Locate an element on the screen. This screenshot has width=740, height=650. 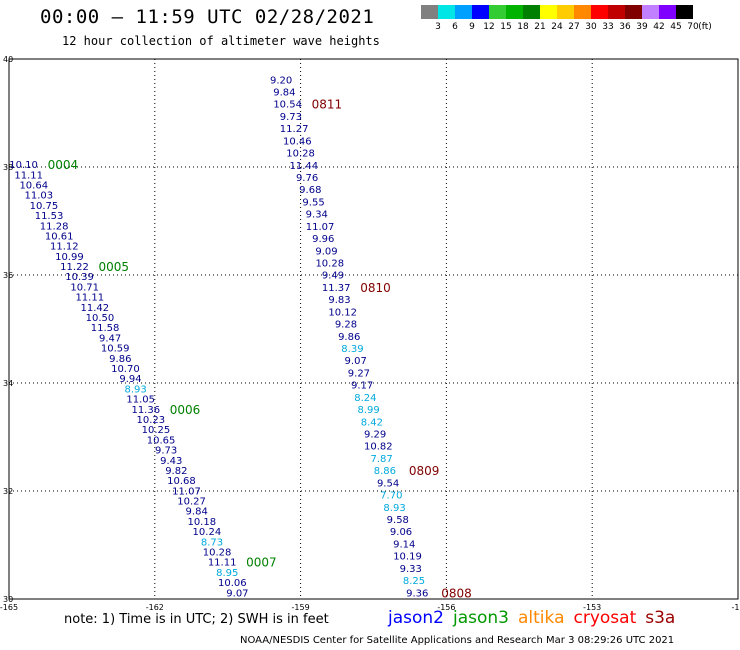
wave-height-label: 7.70 is located at coordinates (391, 496).